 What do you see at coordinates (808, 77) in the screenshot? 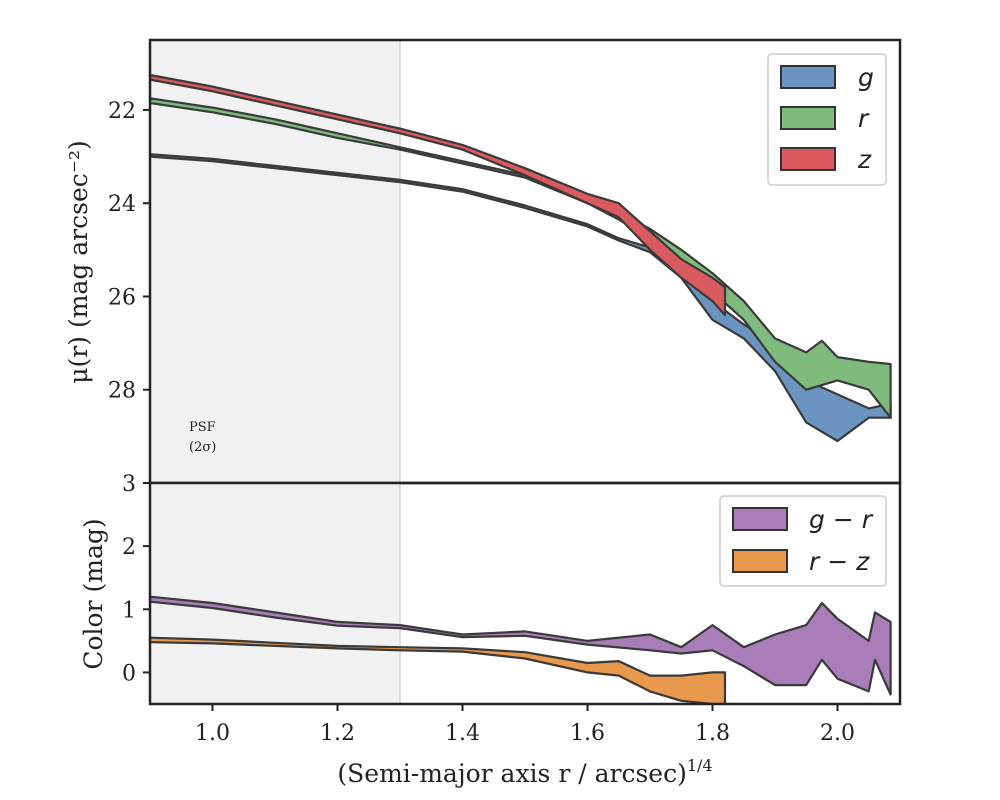
I see `legend-swatch-g` at bounding box center [808, 77].